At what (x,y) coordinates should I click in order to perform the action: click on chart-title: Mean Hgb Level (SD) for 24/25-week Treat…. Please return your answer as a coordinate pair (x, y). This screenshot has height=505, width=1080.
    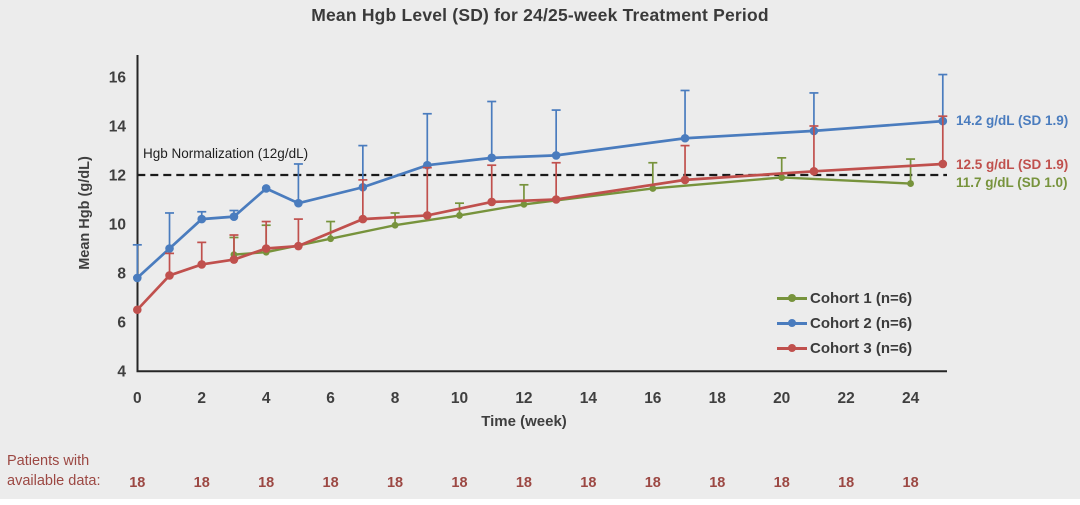
    Looking at the image, I should click on (540, 15).